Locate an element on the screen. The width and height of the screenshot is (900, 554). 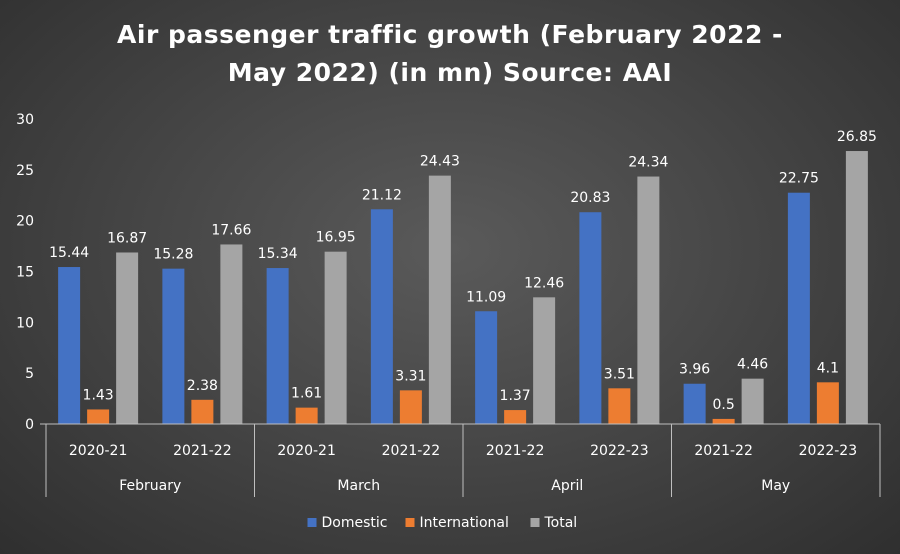
data-label: 15.28 is located at coordinates (173, 255).